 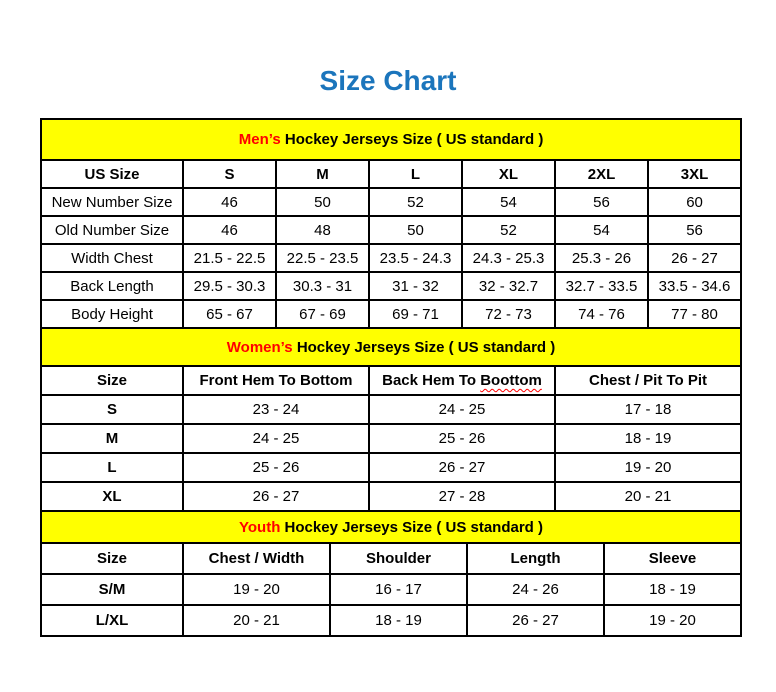 I want to click on row-label: L, so click(x=112, y=467).